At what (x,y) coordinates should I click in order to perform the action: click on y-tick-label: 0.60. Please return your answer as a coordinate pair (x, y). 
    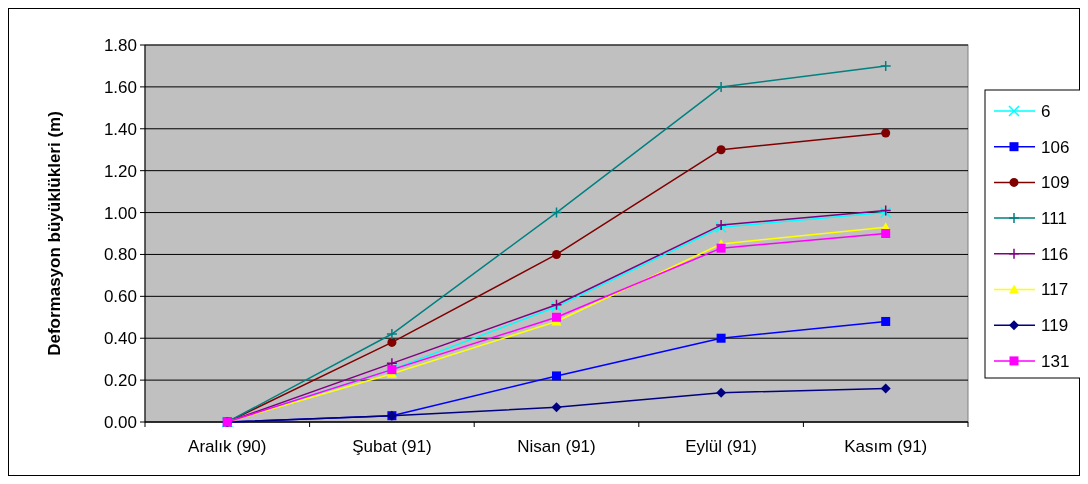
    Looking at the image, I should click on (120, 297).